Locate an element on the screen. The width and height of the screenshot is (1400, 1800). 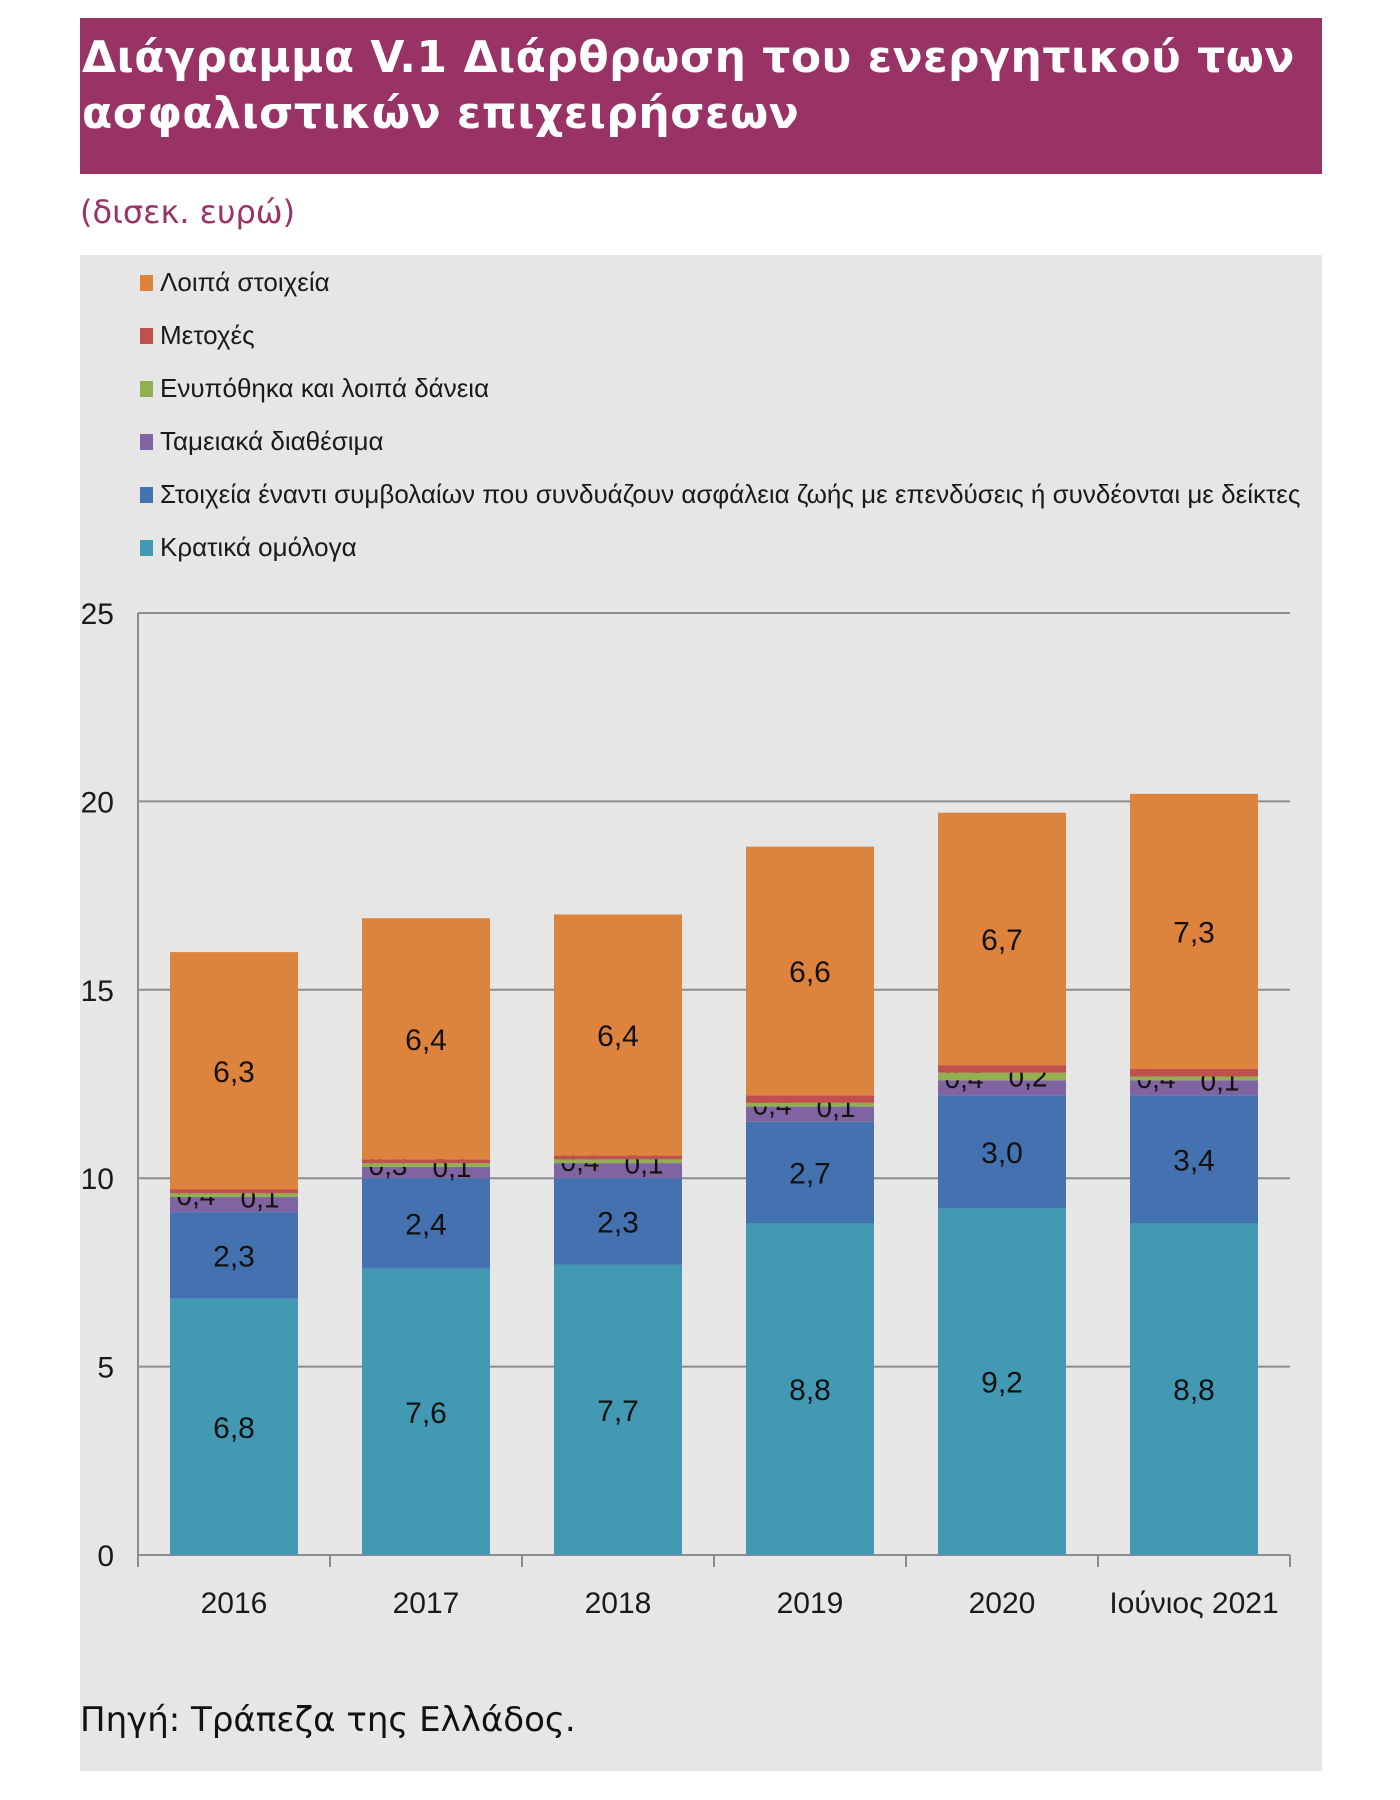
x-category-label: 2020 is located at coordinates (1002, 1603).